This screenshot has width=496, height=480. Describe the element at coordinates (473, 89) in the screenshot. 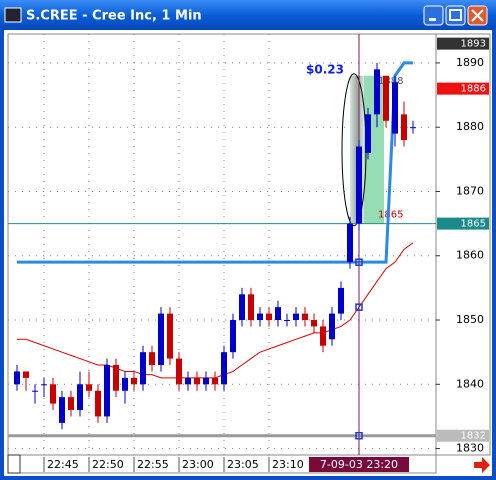

I see `axis-flag-label: 1886` at that location.